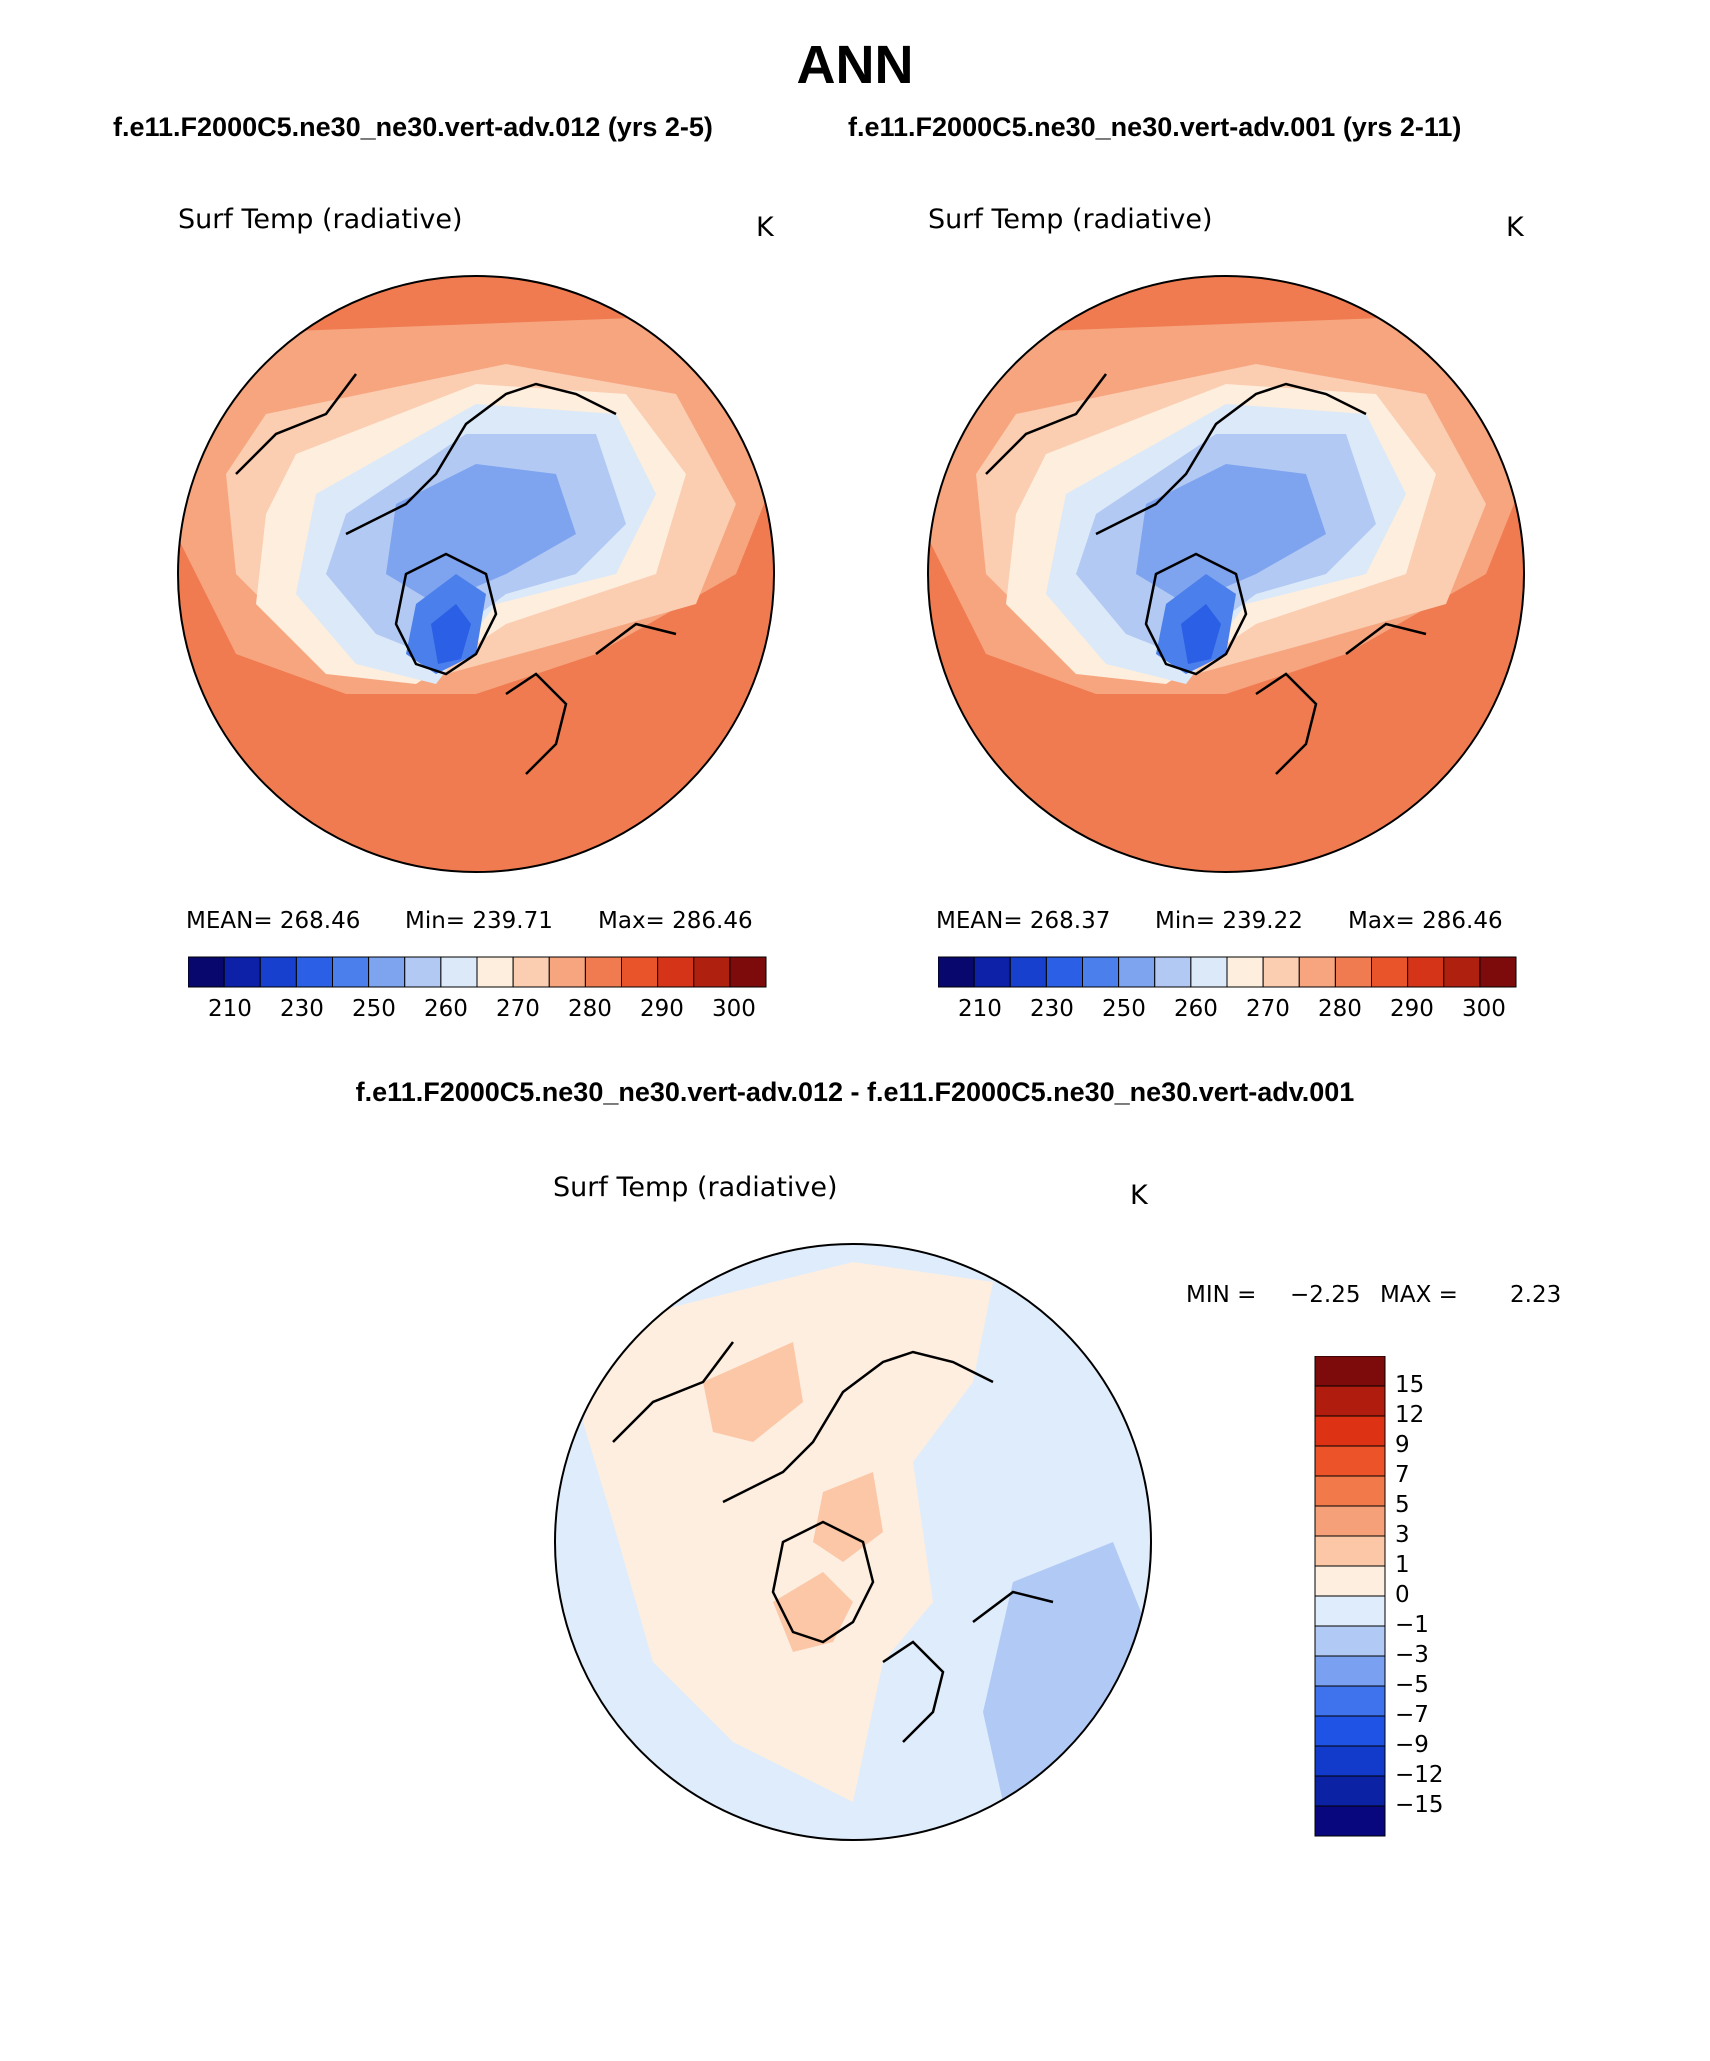 The width and height of the screenshot is (1710, 2061). I want to click on right-polar-map, so click(1226, 574).